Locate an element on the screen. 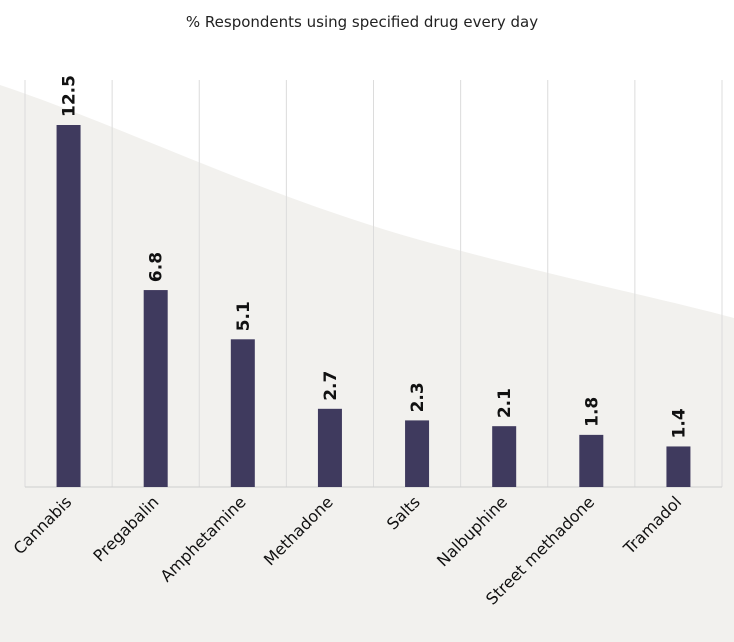 The image size is (734, 642). data-label: 12.5 is located at coordinates (70, 96).